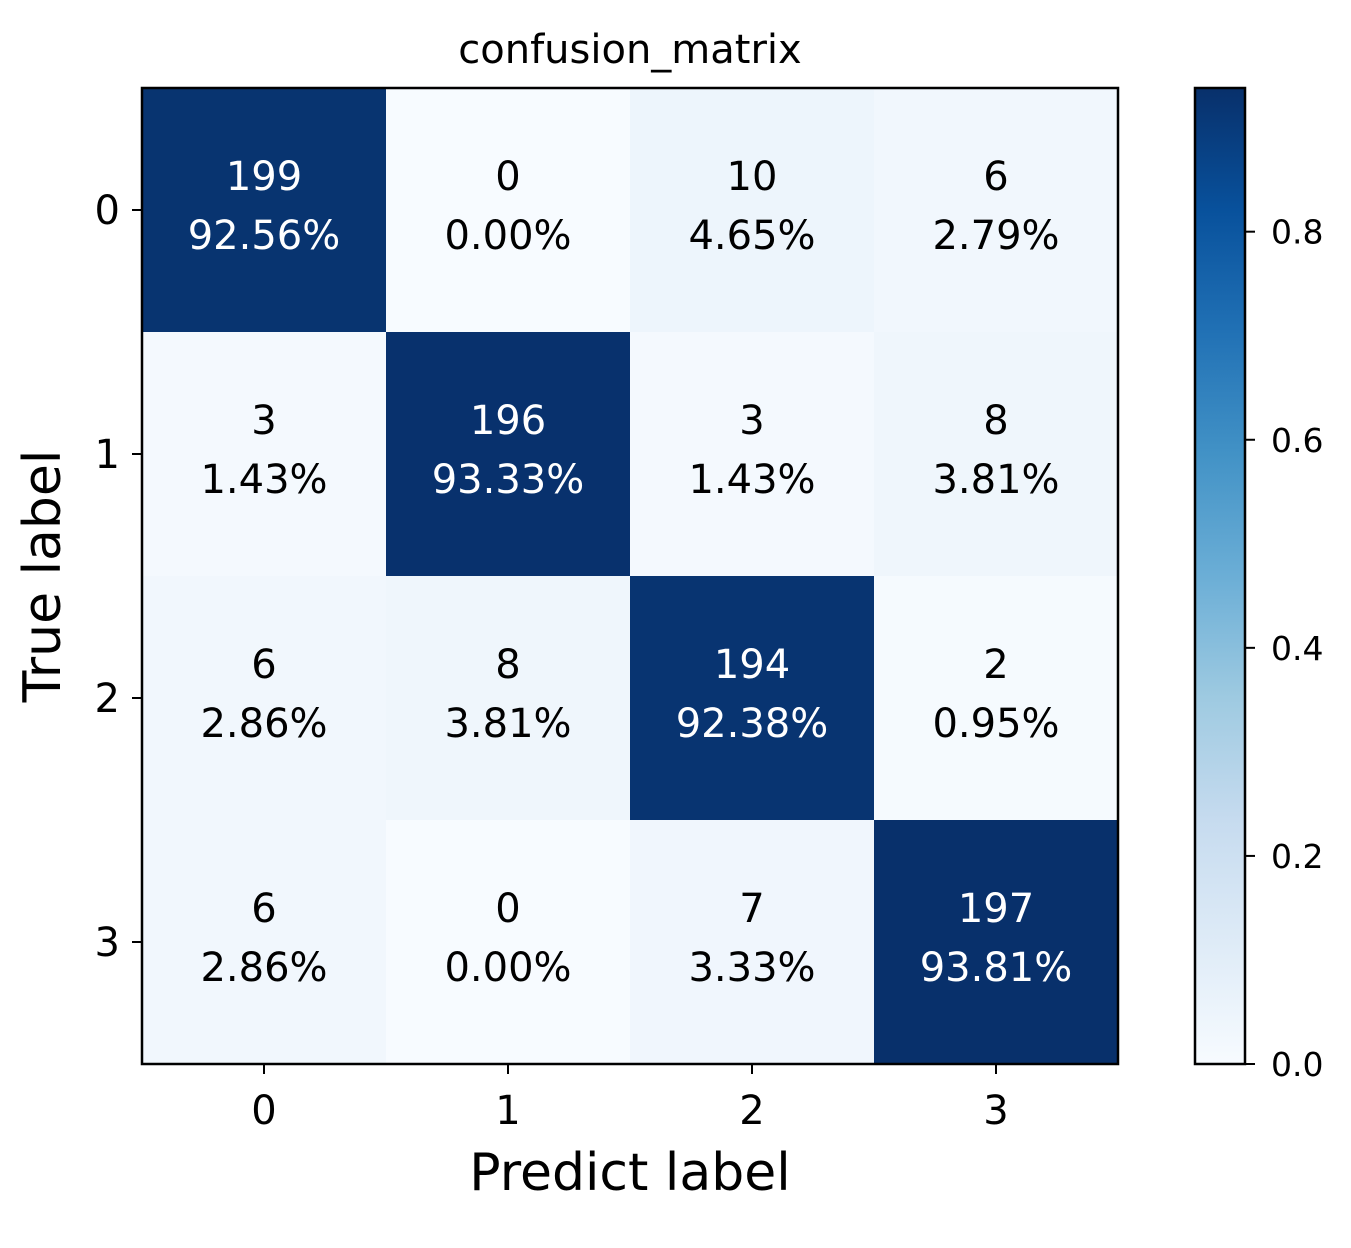 This screenshot has width=1351, height=1248. What do you see at coordinates (1297, 856) in the screenshot?
I see `colorbar-tick-label: 0.2` at bounding box center [1297, 856].